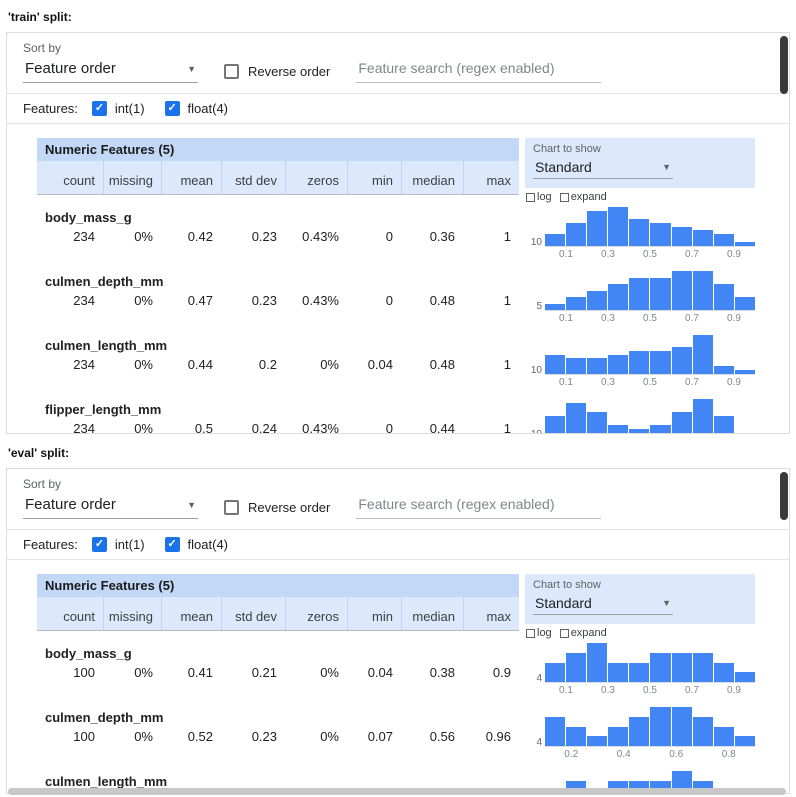  Describe the element at coordinates (380, 672) in the screenshot. I see `stat-value: 0.04` at that location.